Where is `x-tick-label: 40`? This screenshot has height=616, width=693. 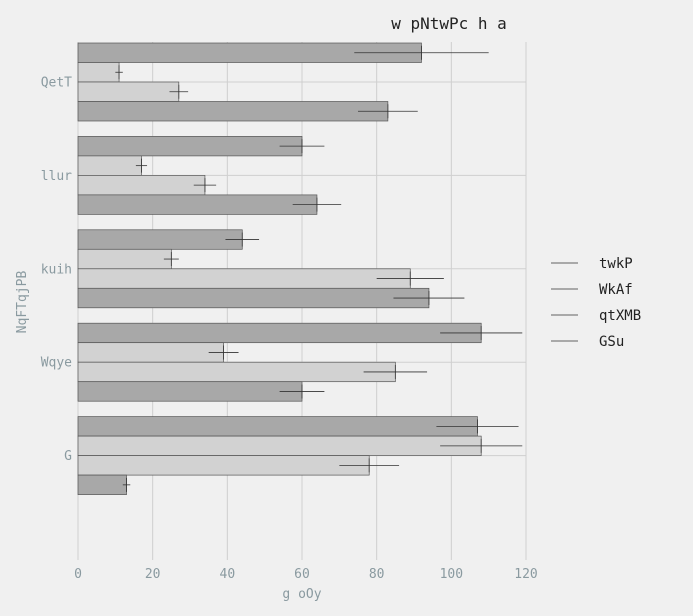
x-tick-label: 40 is located at coordinates (228, 574).